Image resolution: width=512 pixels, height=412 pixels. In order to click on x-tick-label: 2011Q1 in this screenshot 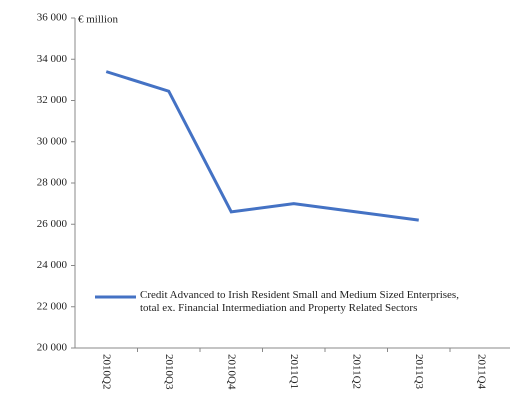, I will do `click(294, 371)`.